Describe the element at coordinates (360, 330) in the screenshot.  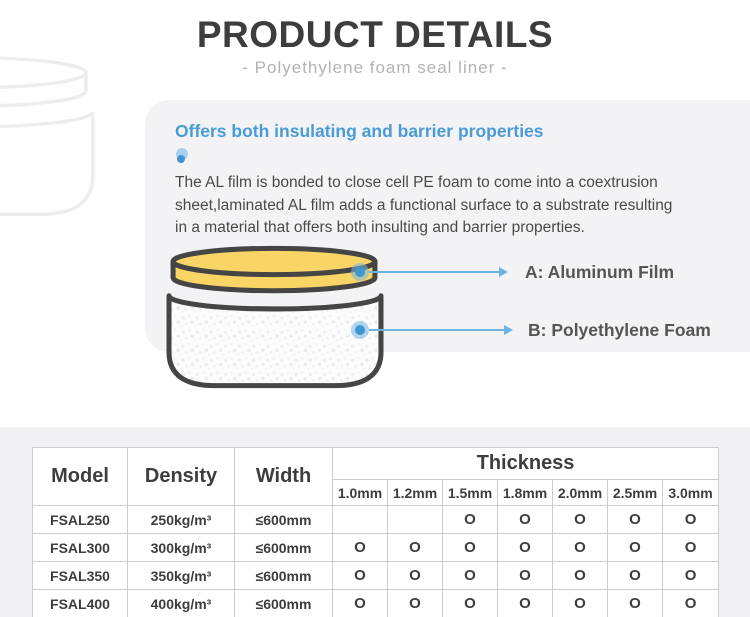
I see `pointer-dot-b-icon` at that location.